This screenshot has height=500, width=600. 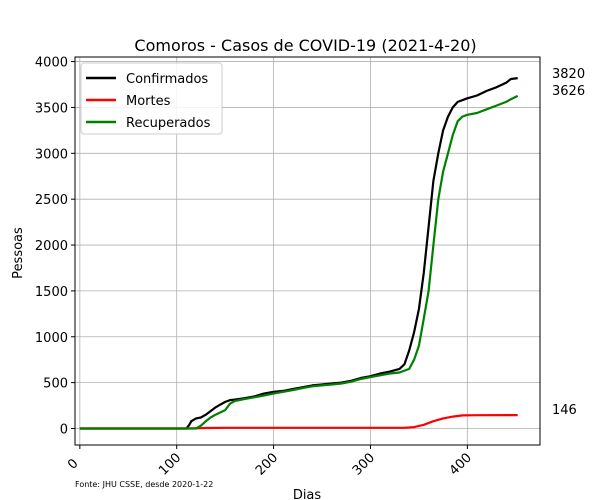 I want to click on y-tick-label: 0, so click(x=64, y=429).